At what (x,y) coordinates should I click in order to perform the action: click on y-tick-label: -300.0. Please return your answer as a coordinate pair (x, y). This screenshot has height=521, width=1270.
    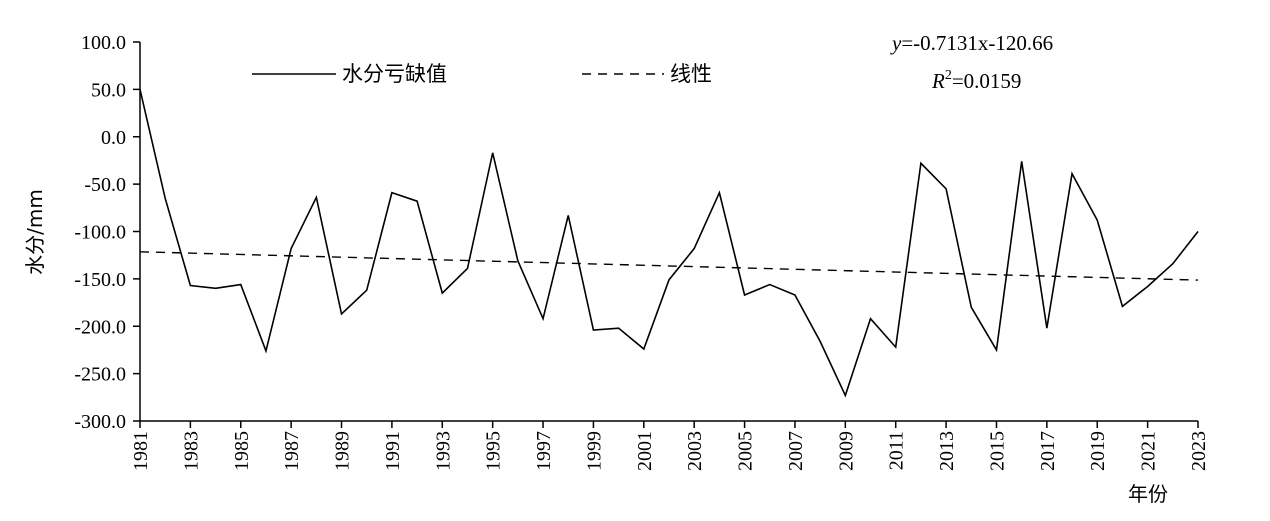
    Looking at the image, I should click on (100, 422).